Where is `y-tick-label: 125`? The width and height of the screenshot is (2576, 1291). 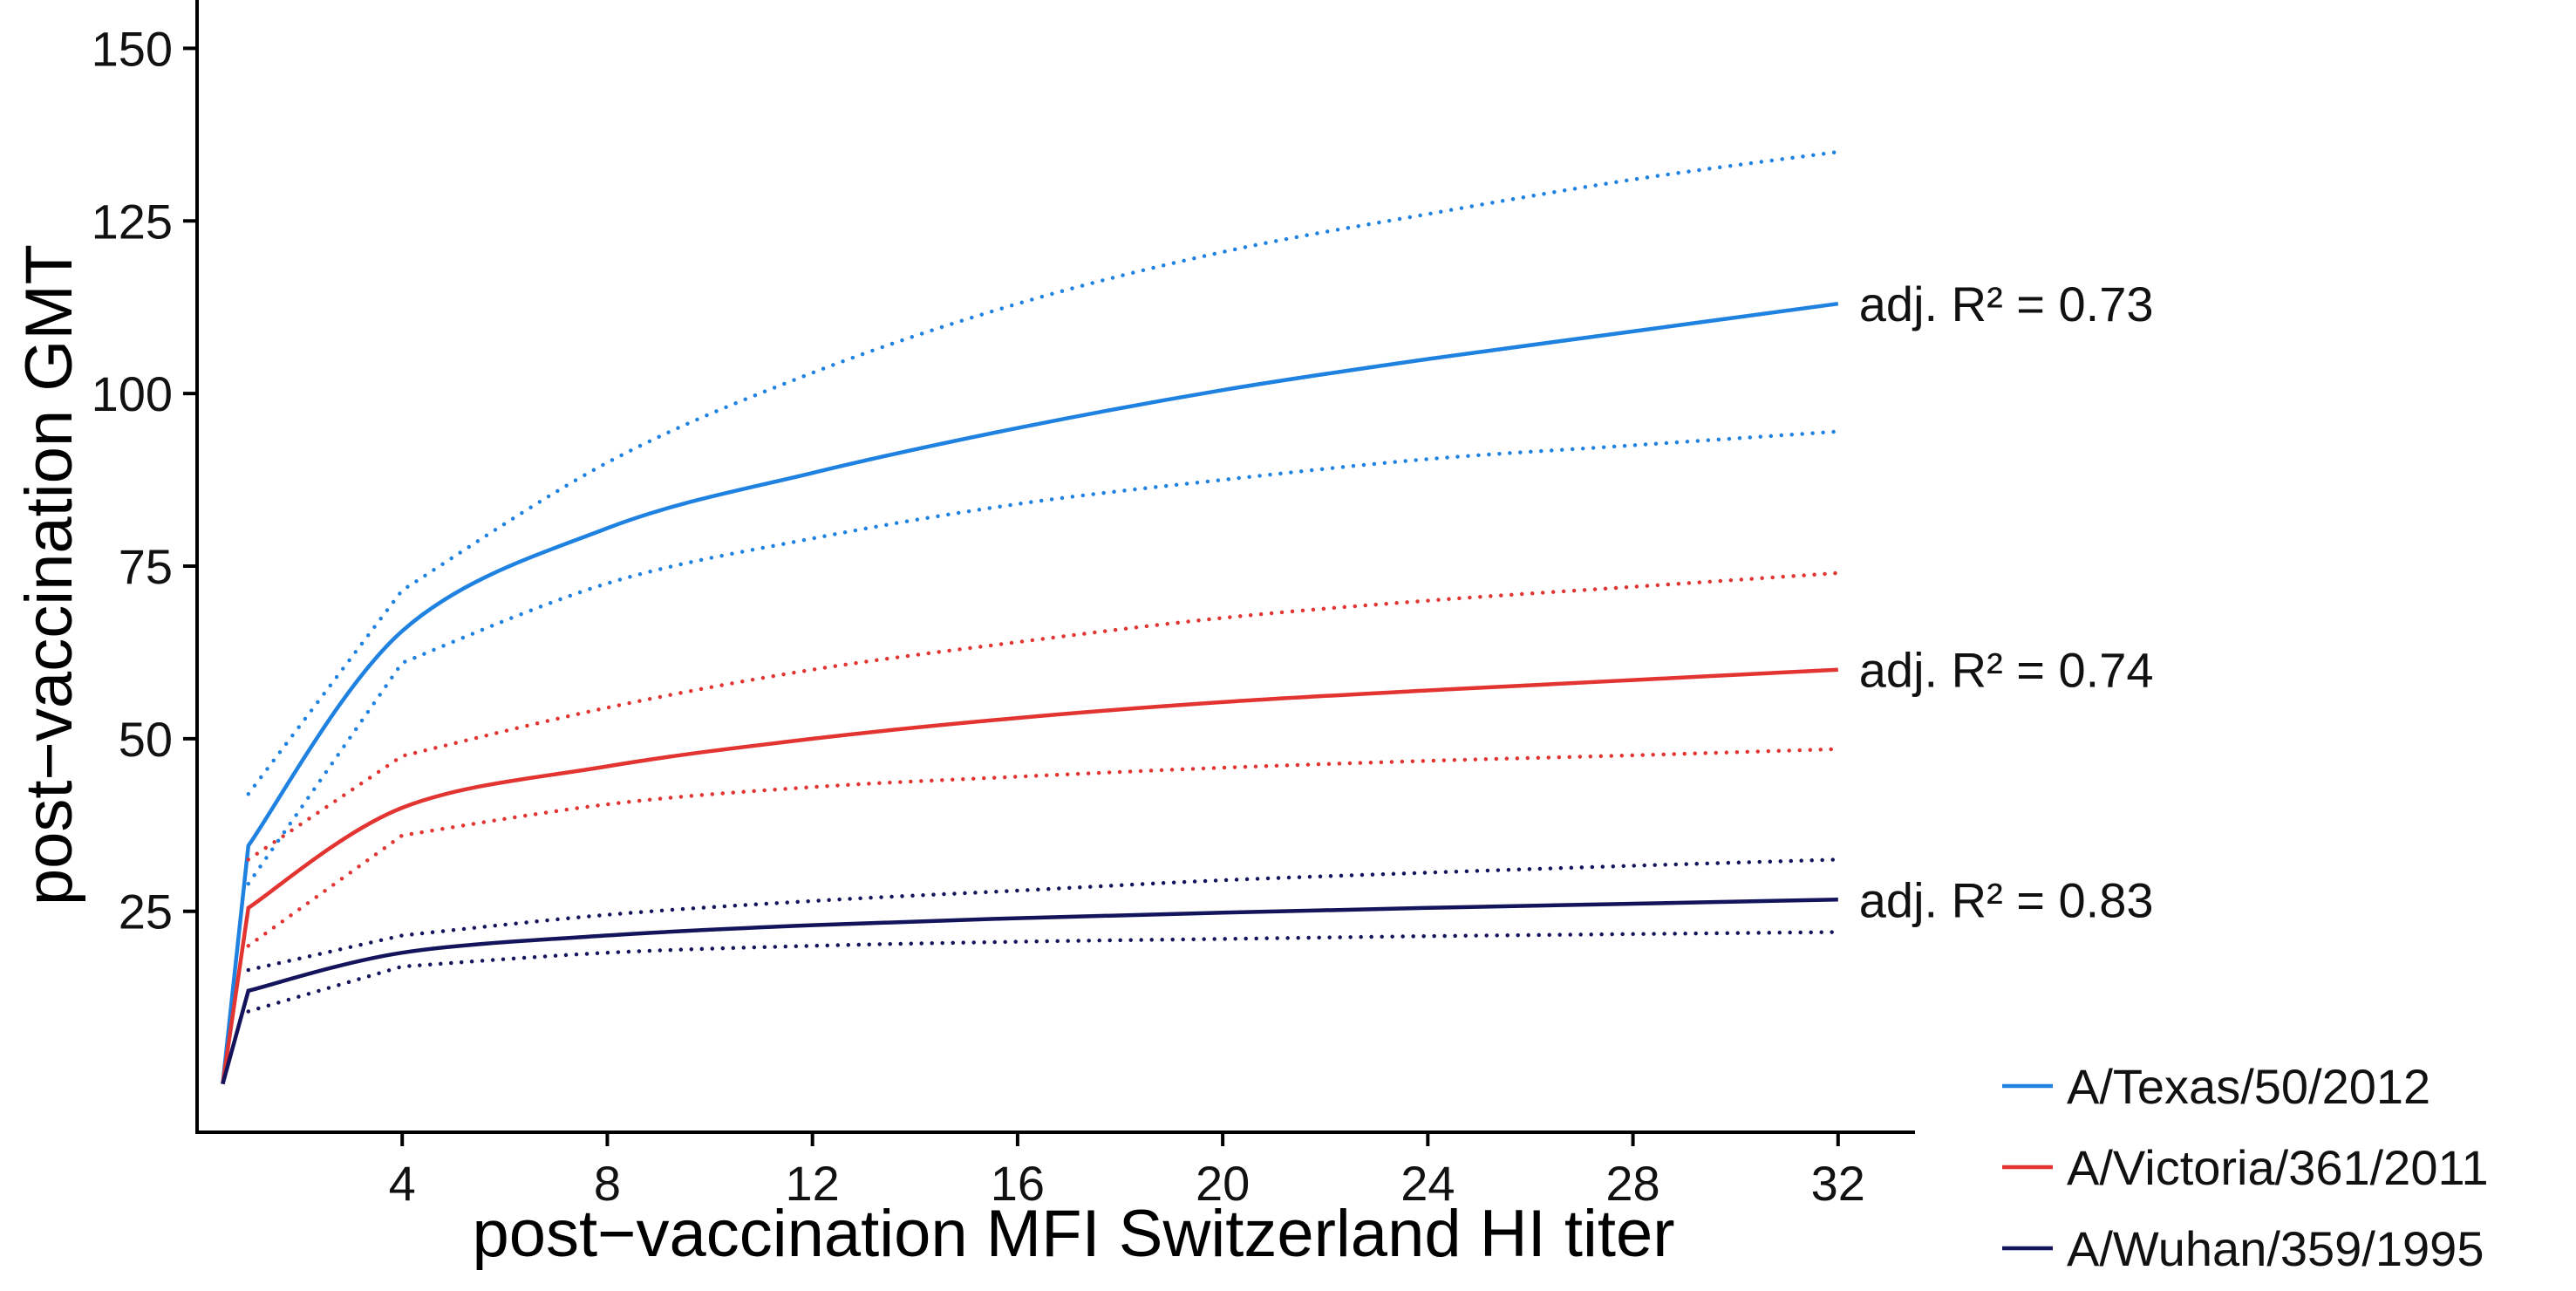 y-tick-label: 125 is located at coordinates (133, 221).